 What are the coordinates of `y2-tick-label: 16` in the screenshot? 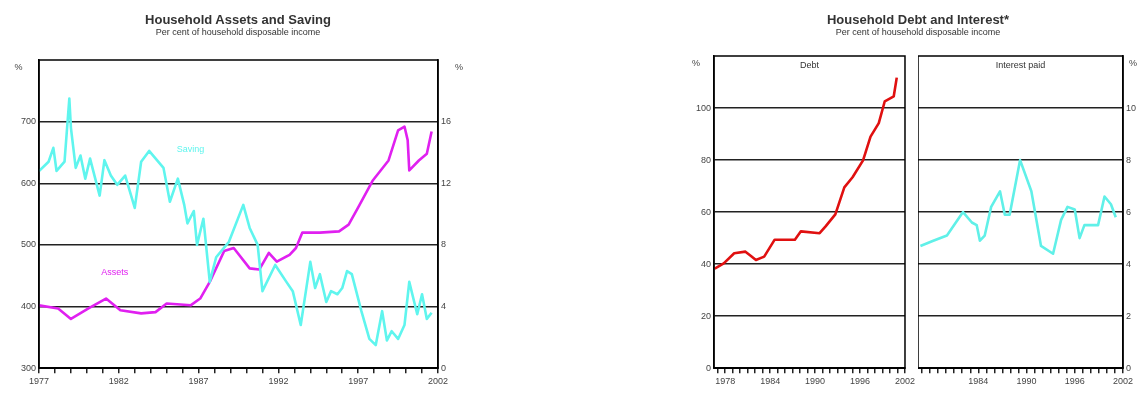 It's located at (446, 121).